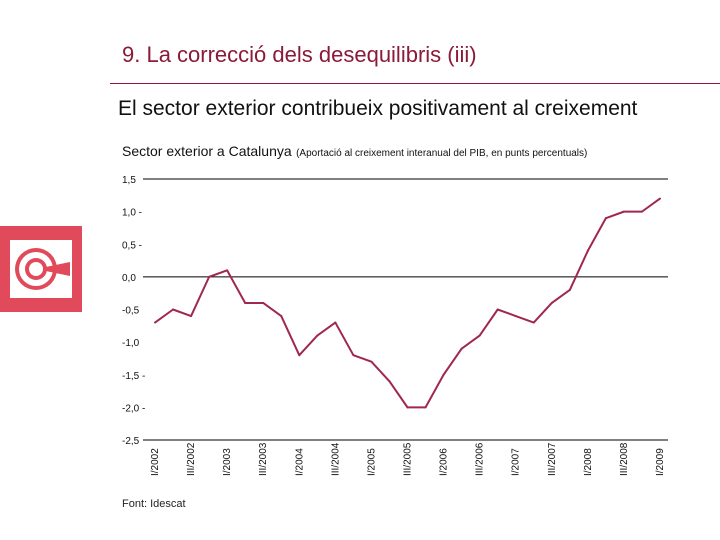 This screenshot has height=540, width=720. Describe the element at coordinates (588, 462) in the screenshot. I see `x-tick-label: I/2008` at that location.